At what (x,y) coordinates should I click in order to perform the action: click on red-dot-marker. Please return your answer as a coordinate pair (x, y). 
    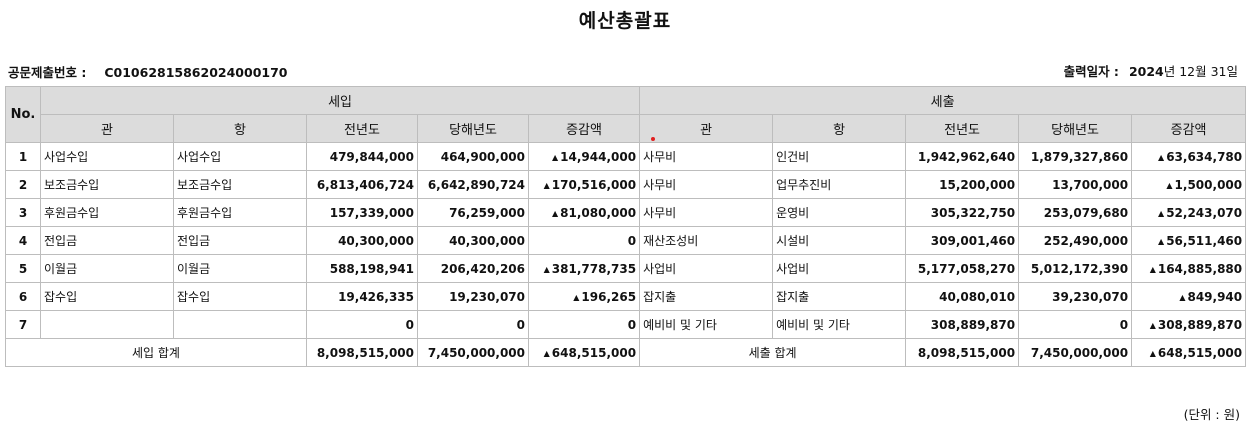
    Looking at the image, I should click on (653, 139).